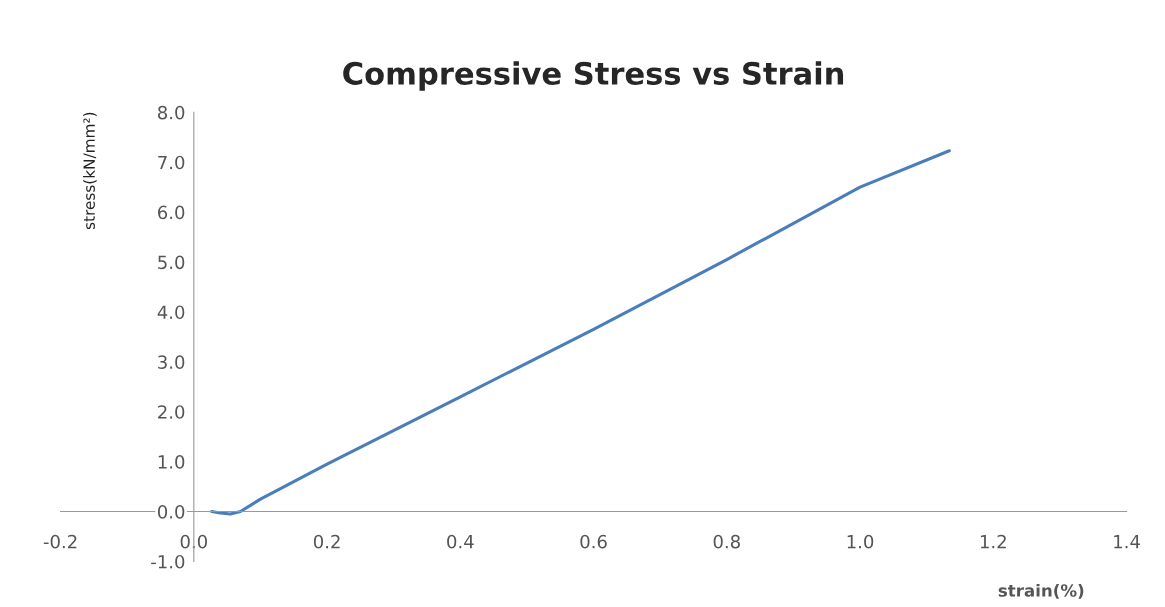  Describe the element at coordinates (171, 412) in the screenshot. I see `y-tick-label: 2.0` at that location.